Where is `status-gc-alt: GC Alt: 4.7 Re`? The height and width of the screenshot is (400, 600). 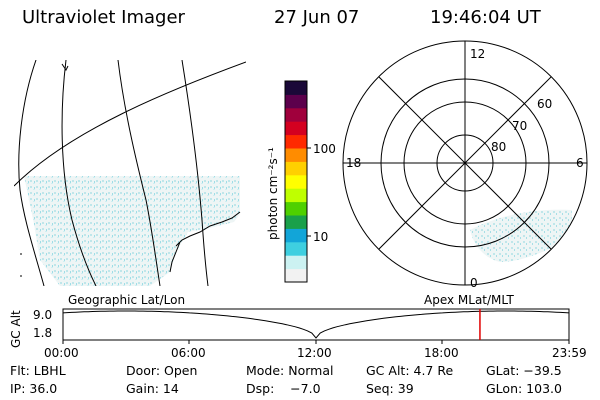
status-gc-alt: GC Alt: 4.7 Re is located at coordinates (410, 370).